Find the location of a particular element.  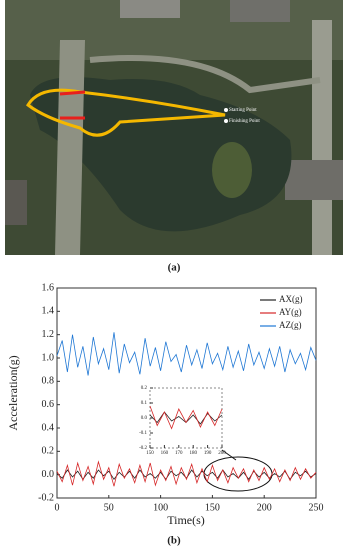

caption-a: (a) is located at coordinates (174, 268).